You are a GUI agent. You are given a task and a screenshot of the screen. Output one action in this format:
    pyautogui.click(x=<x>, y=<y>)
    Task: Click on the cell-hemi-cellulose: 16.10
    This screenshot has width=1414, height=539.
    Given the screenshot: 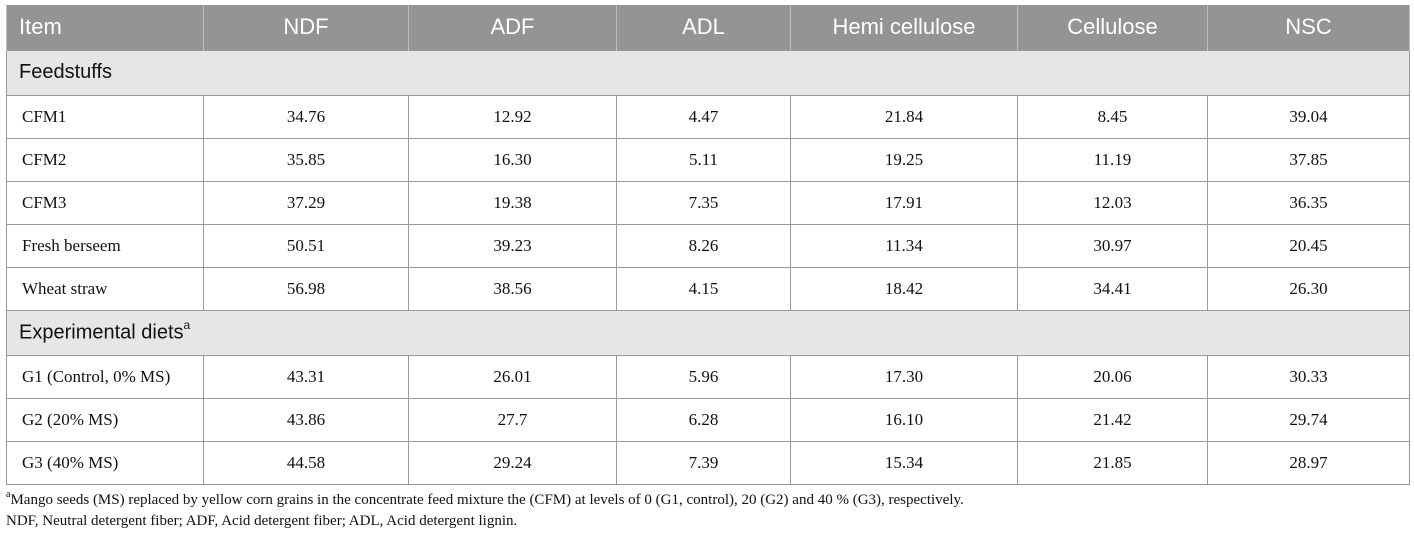 What is the action you would take?
    pyautogui.click(x=904, y=419)
    